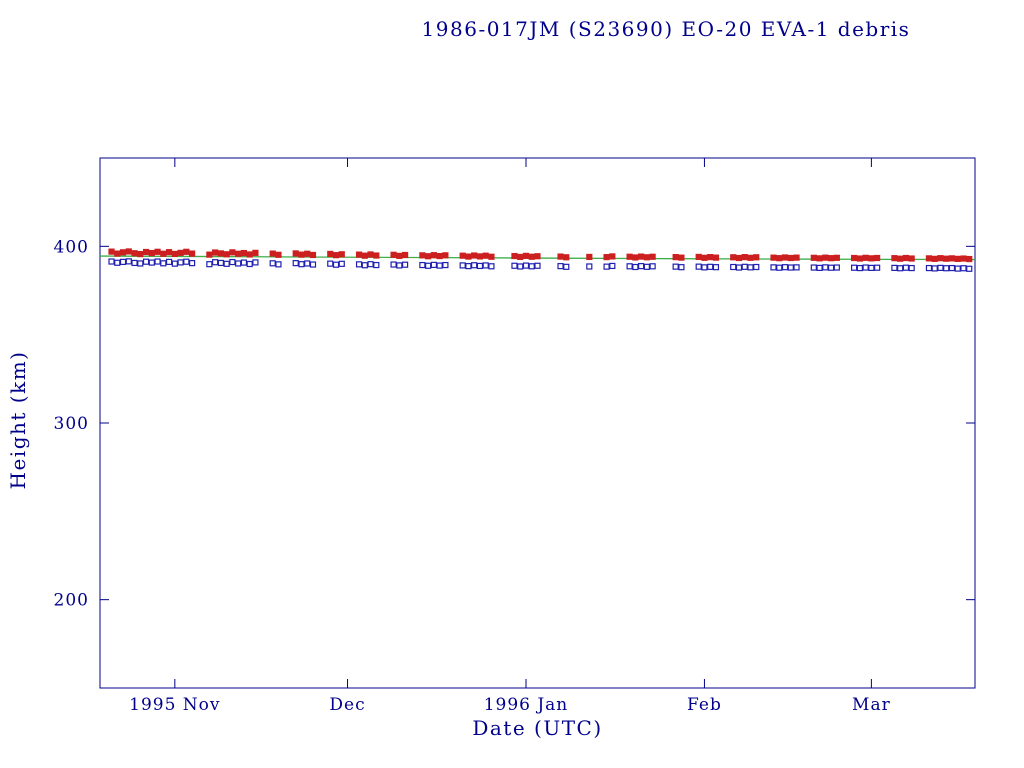 The height and width of the screenshot is (768, 1024). What do you see at coordinates (71, 424) in the screenshot?
I see `y-tick-label: 300` at bounding box center [71, 424].